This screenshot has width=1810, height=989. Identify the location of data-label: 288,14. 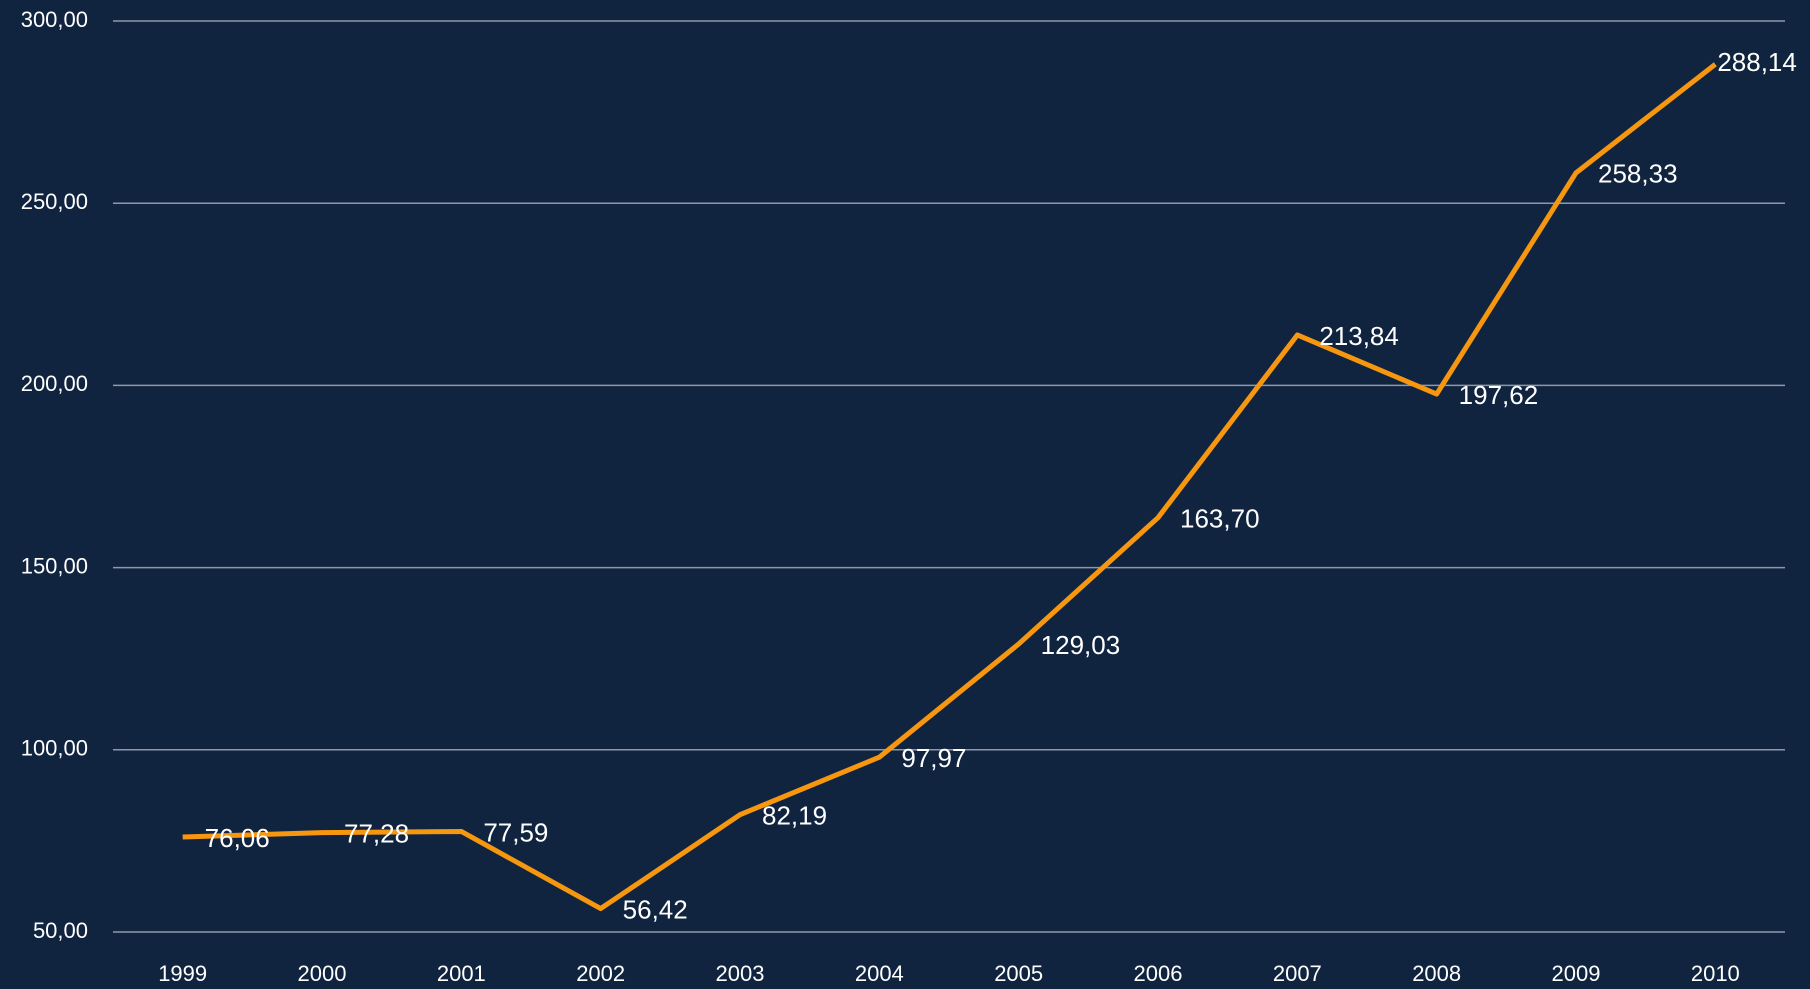
(1757, 62).